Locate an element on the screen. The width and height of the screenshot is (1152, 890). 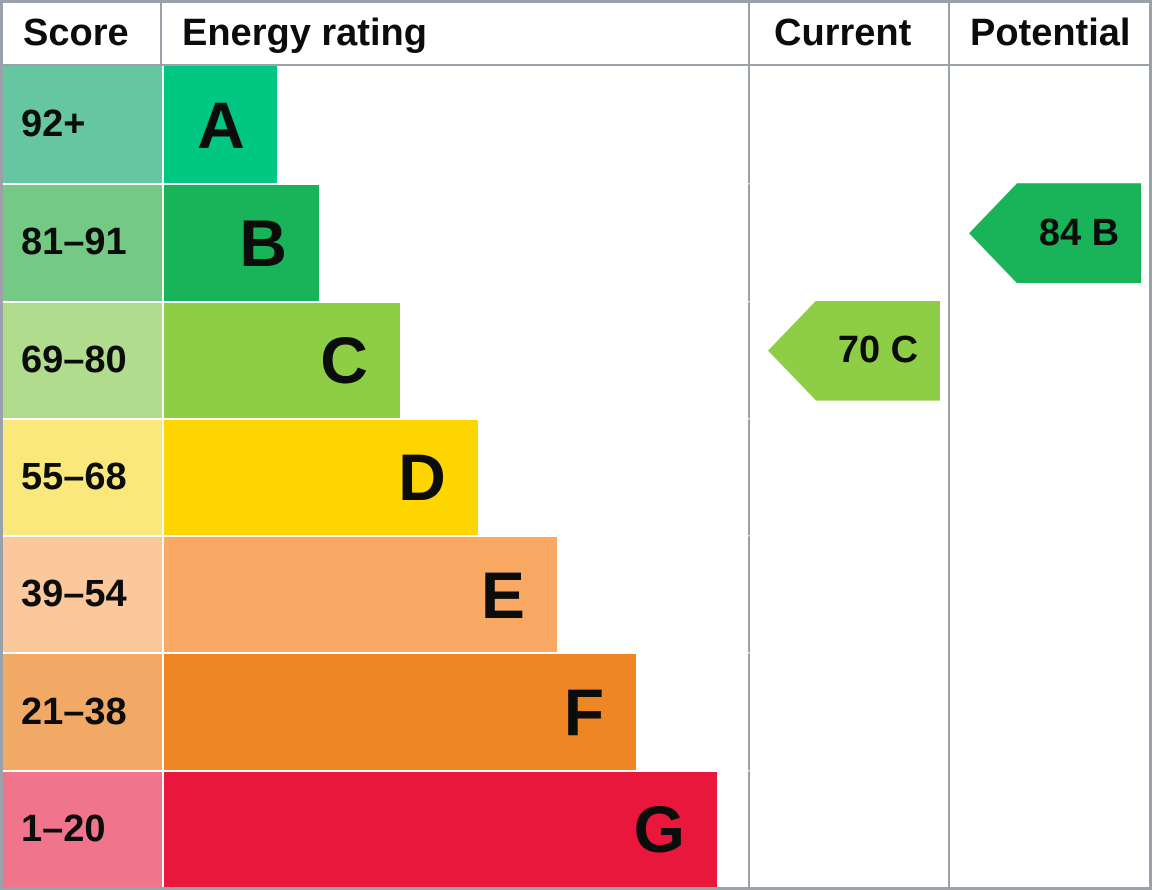
band-bar-zone: F is located at coordinates (456, 711).